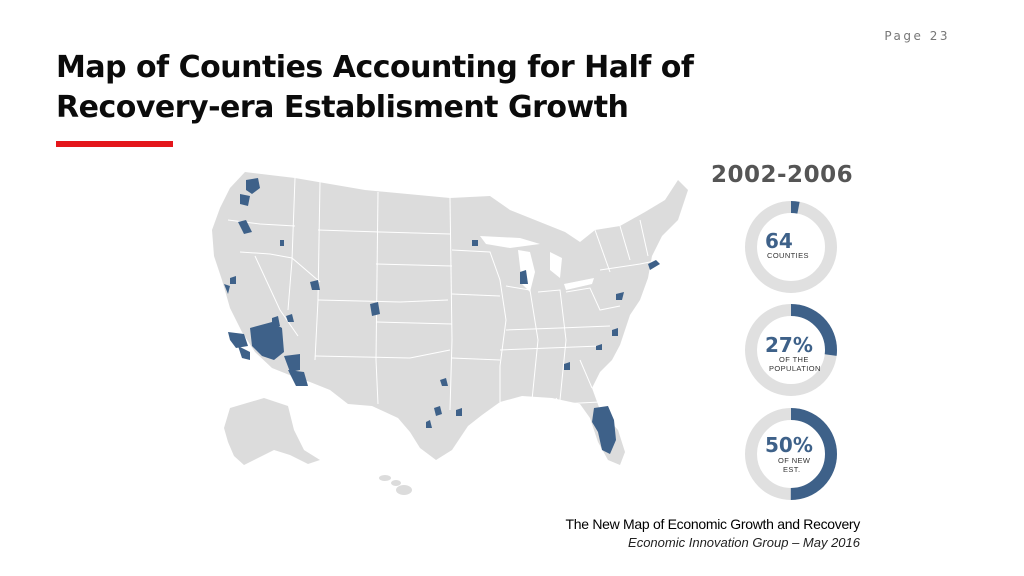 This screenshot has width=1024, height=576. Describe the element at coordinates (789, 345) in the screenshot. I see `population-value: 27%` at that location.